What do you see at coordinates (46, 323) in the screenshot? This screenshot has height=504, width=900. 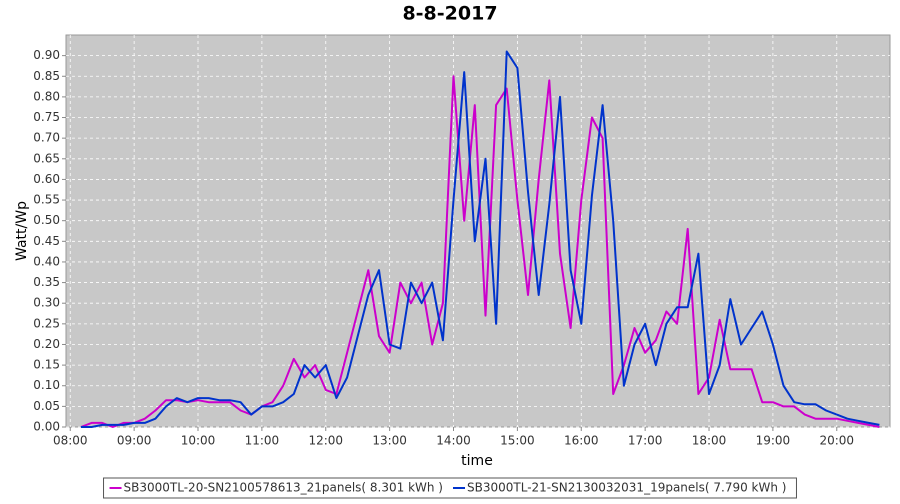 I see `y-tick-label: 0.25` at bounding box center [46, 323].